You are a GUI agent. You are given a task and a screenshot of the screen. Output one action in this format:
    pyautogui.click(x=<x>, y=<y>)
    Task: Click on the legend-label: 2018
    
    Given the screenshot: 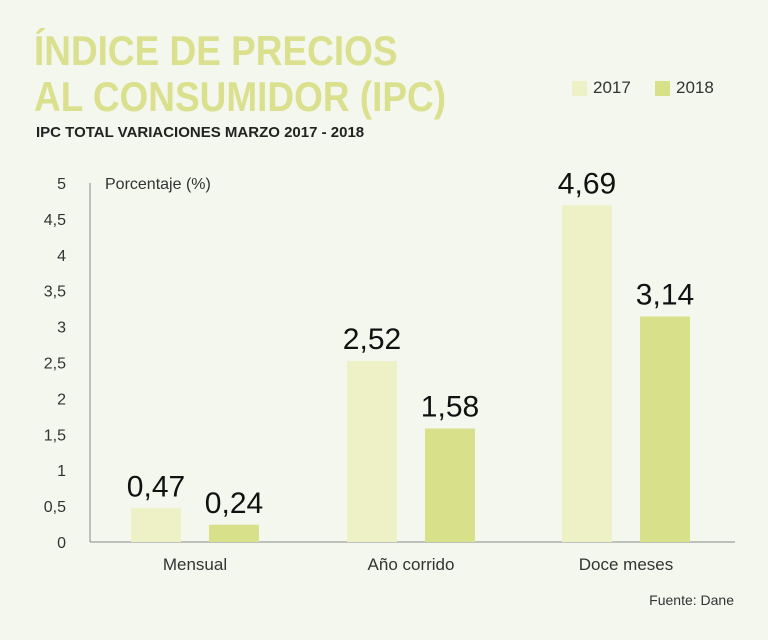 What is the action you would take?
    pyautogui.click(x=695, y=87)
    